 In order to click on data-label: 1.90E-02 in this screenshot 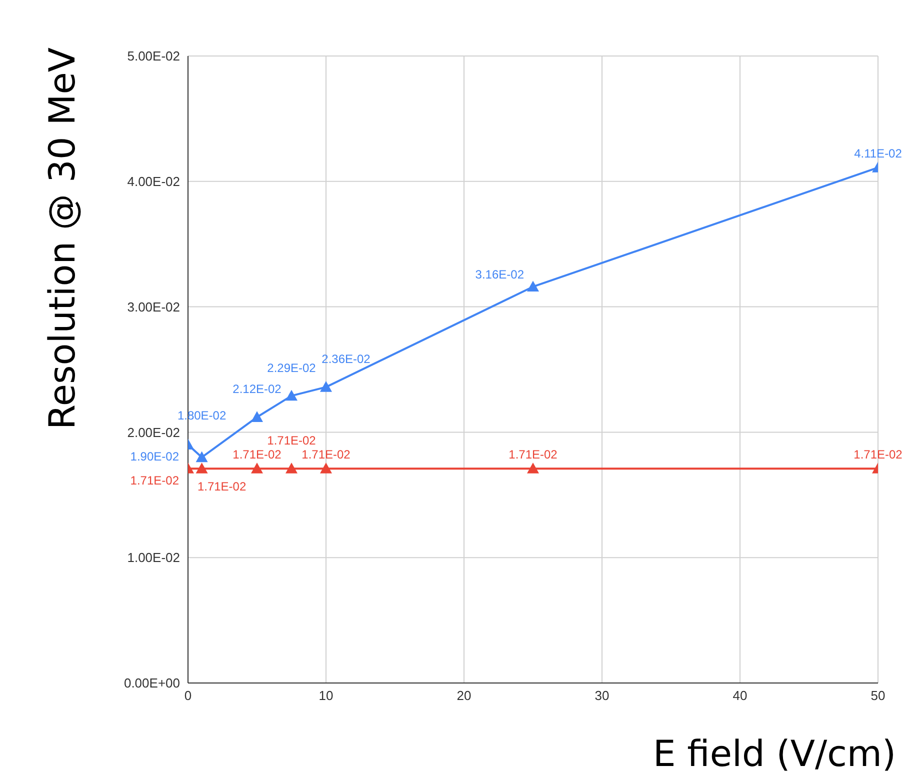, I will do `click(155, 457)`.